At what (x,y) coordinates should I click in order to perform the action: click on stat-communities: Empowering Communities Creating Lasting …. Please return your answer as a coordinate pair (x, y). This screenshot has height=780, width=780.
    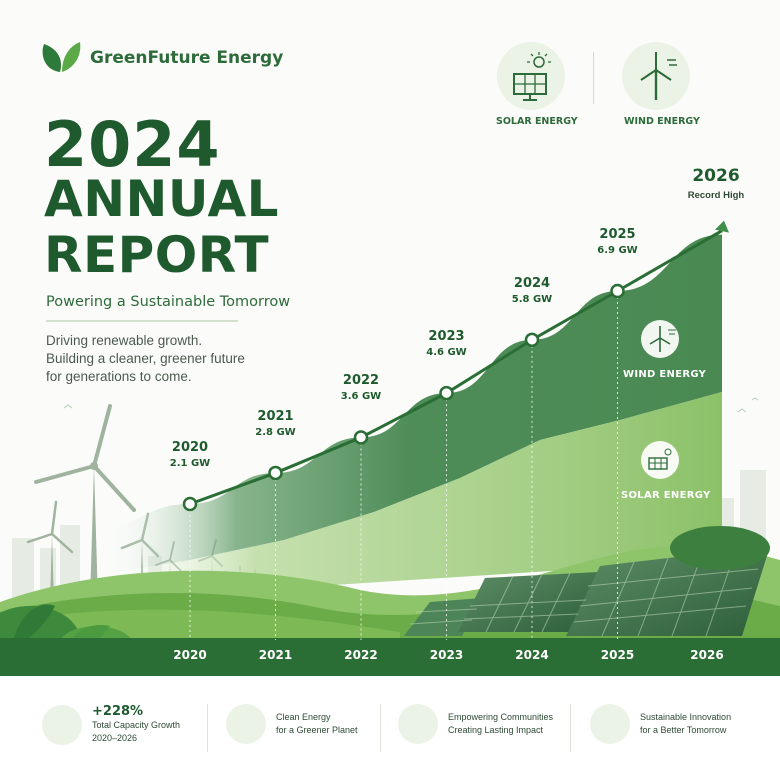
    Looking at the image, I should click on (475, 724).